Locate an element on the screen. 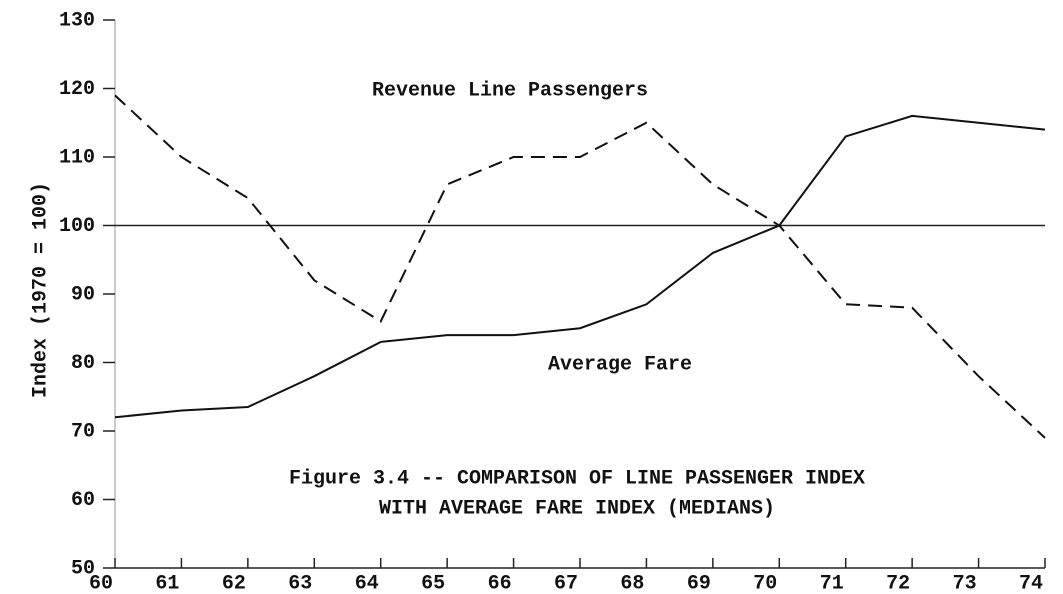 This screenshot has height=594, width=1063. series-label: Revenue Line Passengers is located at coordinates (510, 90).